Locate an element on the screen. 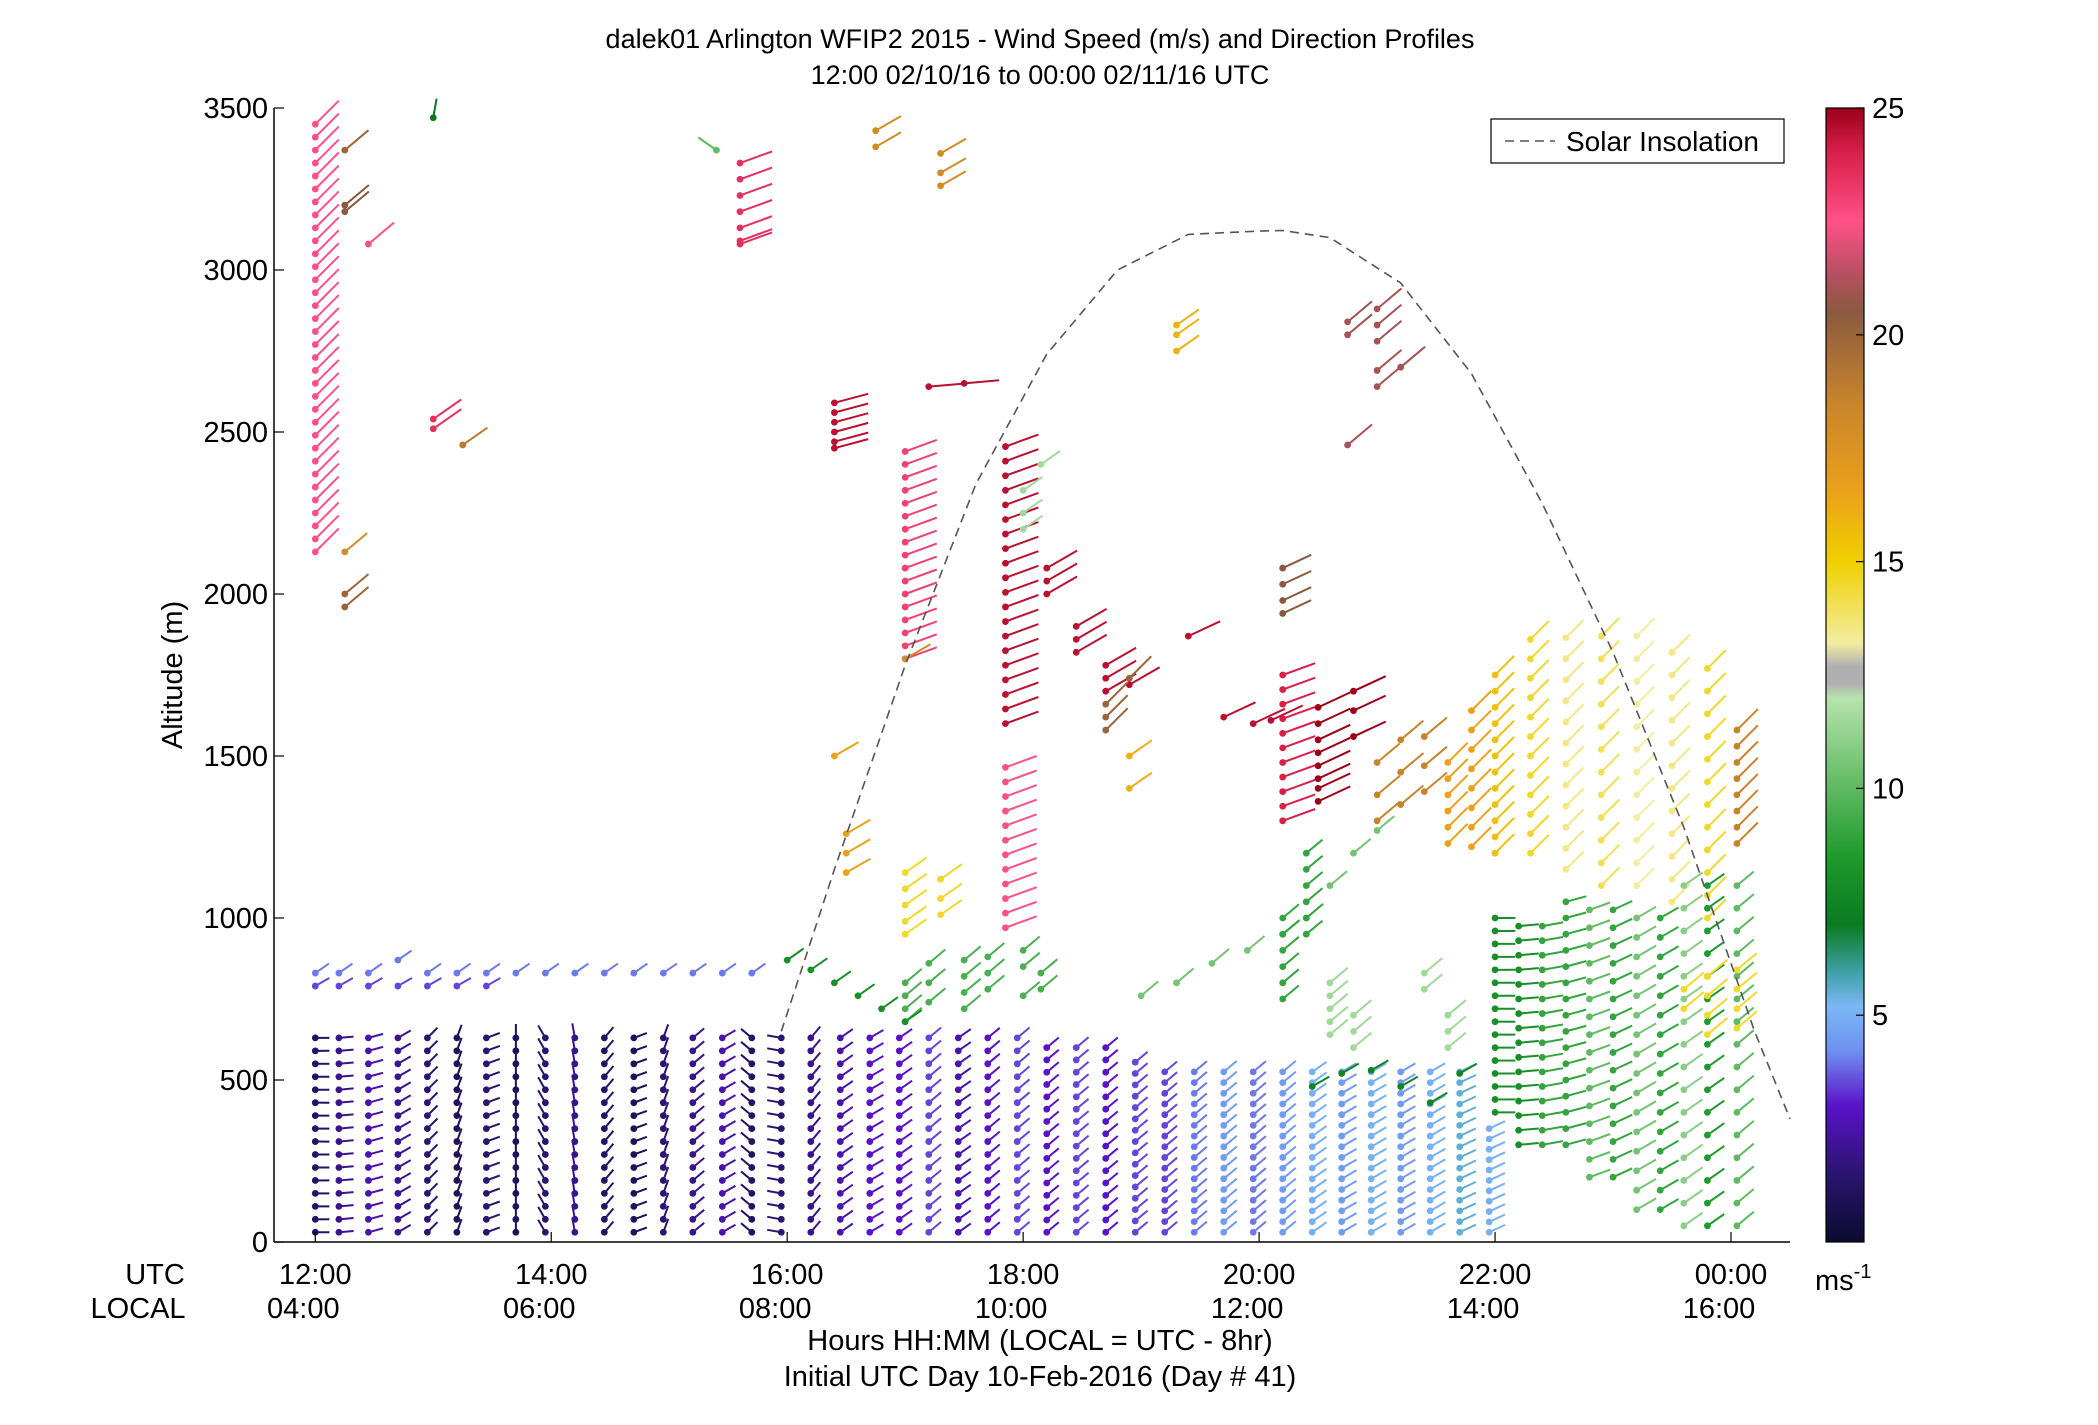  colorbar-unit: ms-1 is located at coordinates (1843, 1279).